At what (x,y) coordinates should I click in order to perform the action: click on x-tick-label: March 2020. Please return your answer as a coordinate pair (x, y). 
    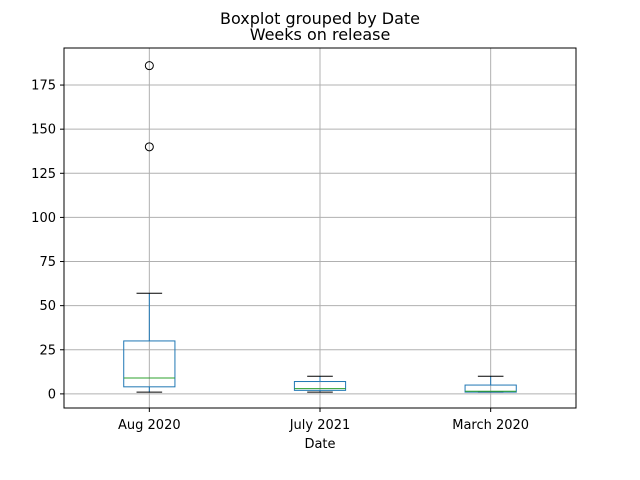
    Looking at the image, I should click on (490, 425).